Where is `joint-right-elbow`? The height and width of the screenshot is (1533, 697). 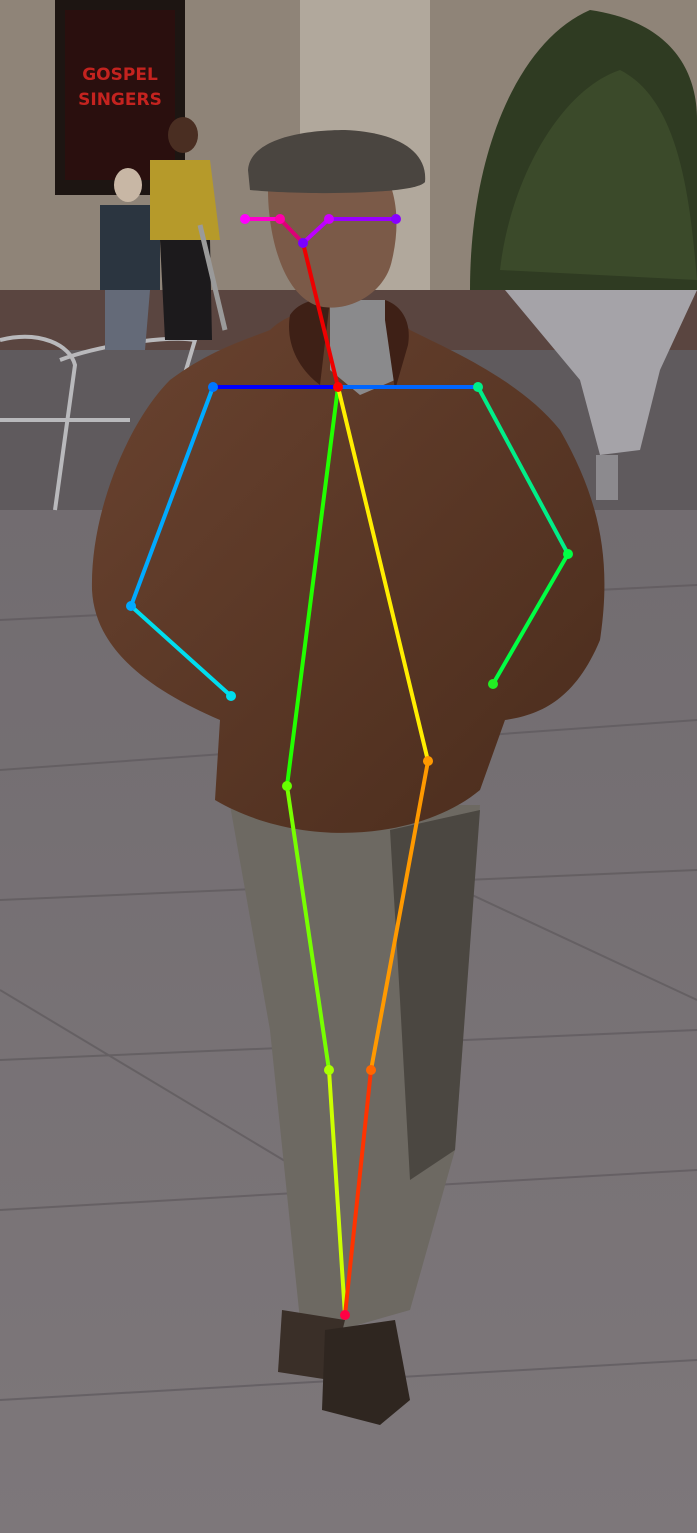
joint-right-elbow is located at coordinates (131, 606).